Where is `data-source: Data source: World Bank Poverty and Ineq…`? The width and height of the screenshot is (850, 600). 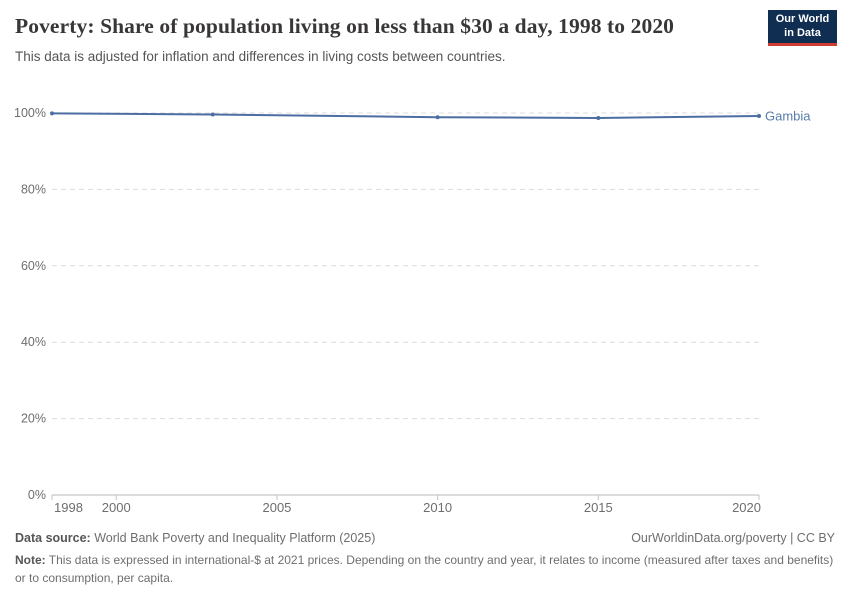
data-source: Data source: World Bank Poverty and Ineq… is located at coordinates (195, 538).